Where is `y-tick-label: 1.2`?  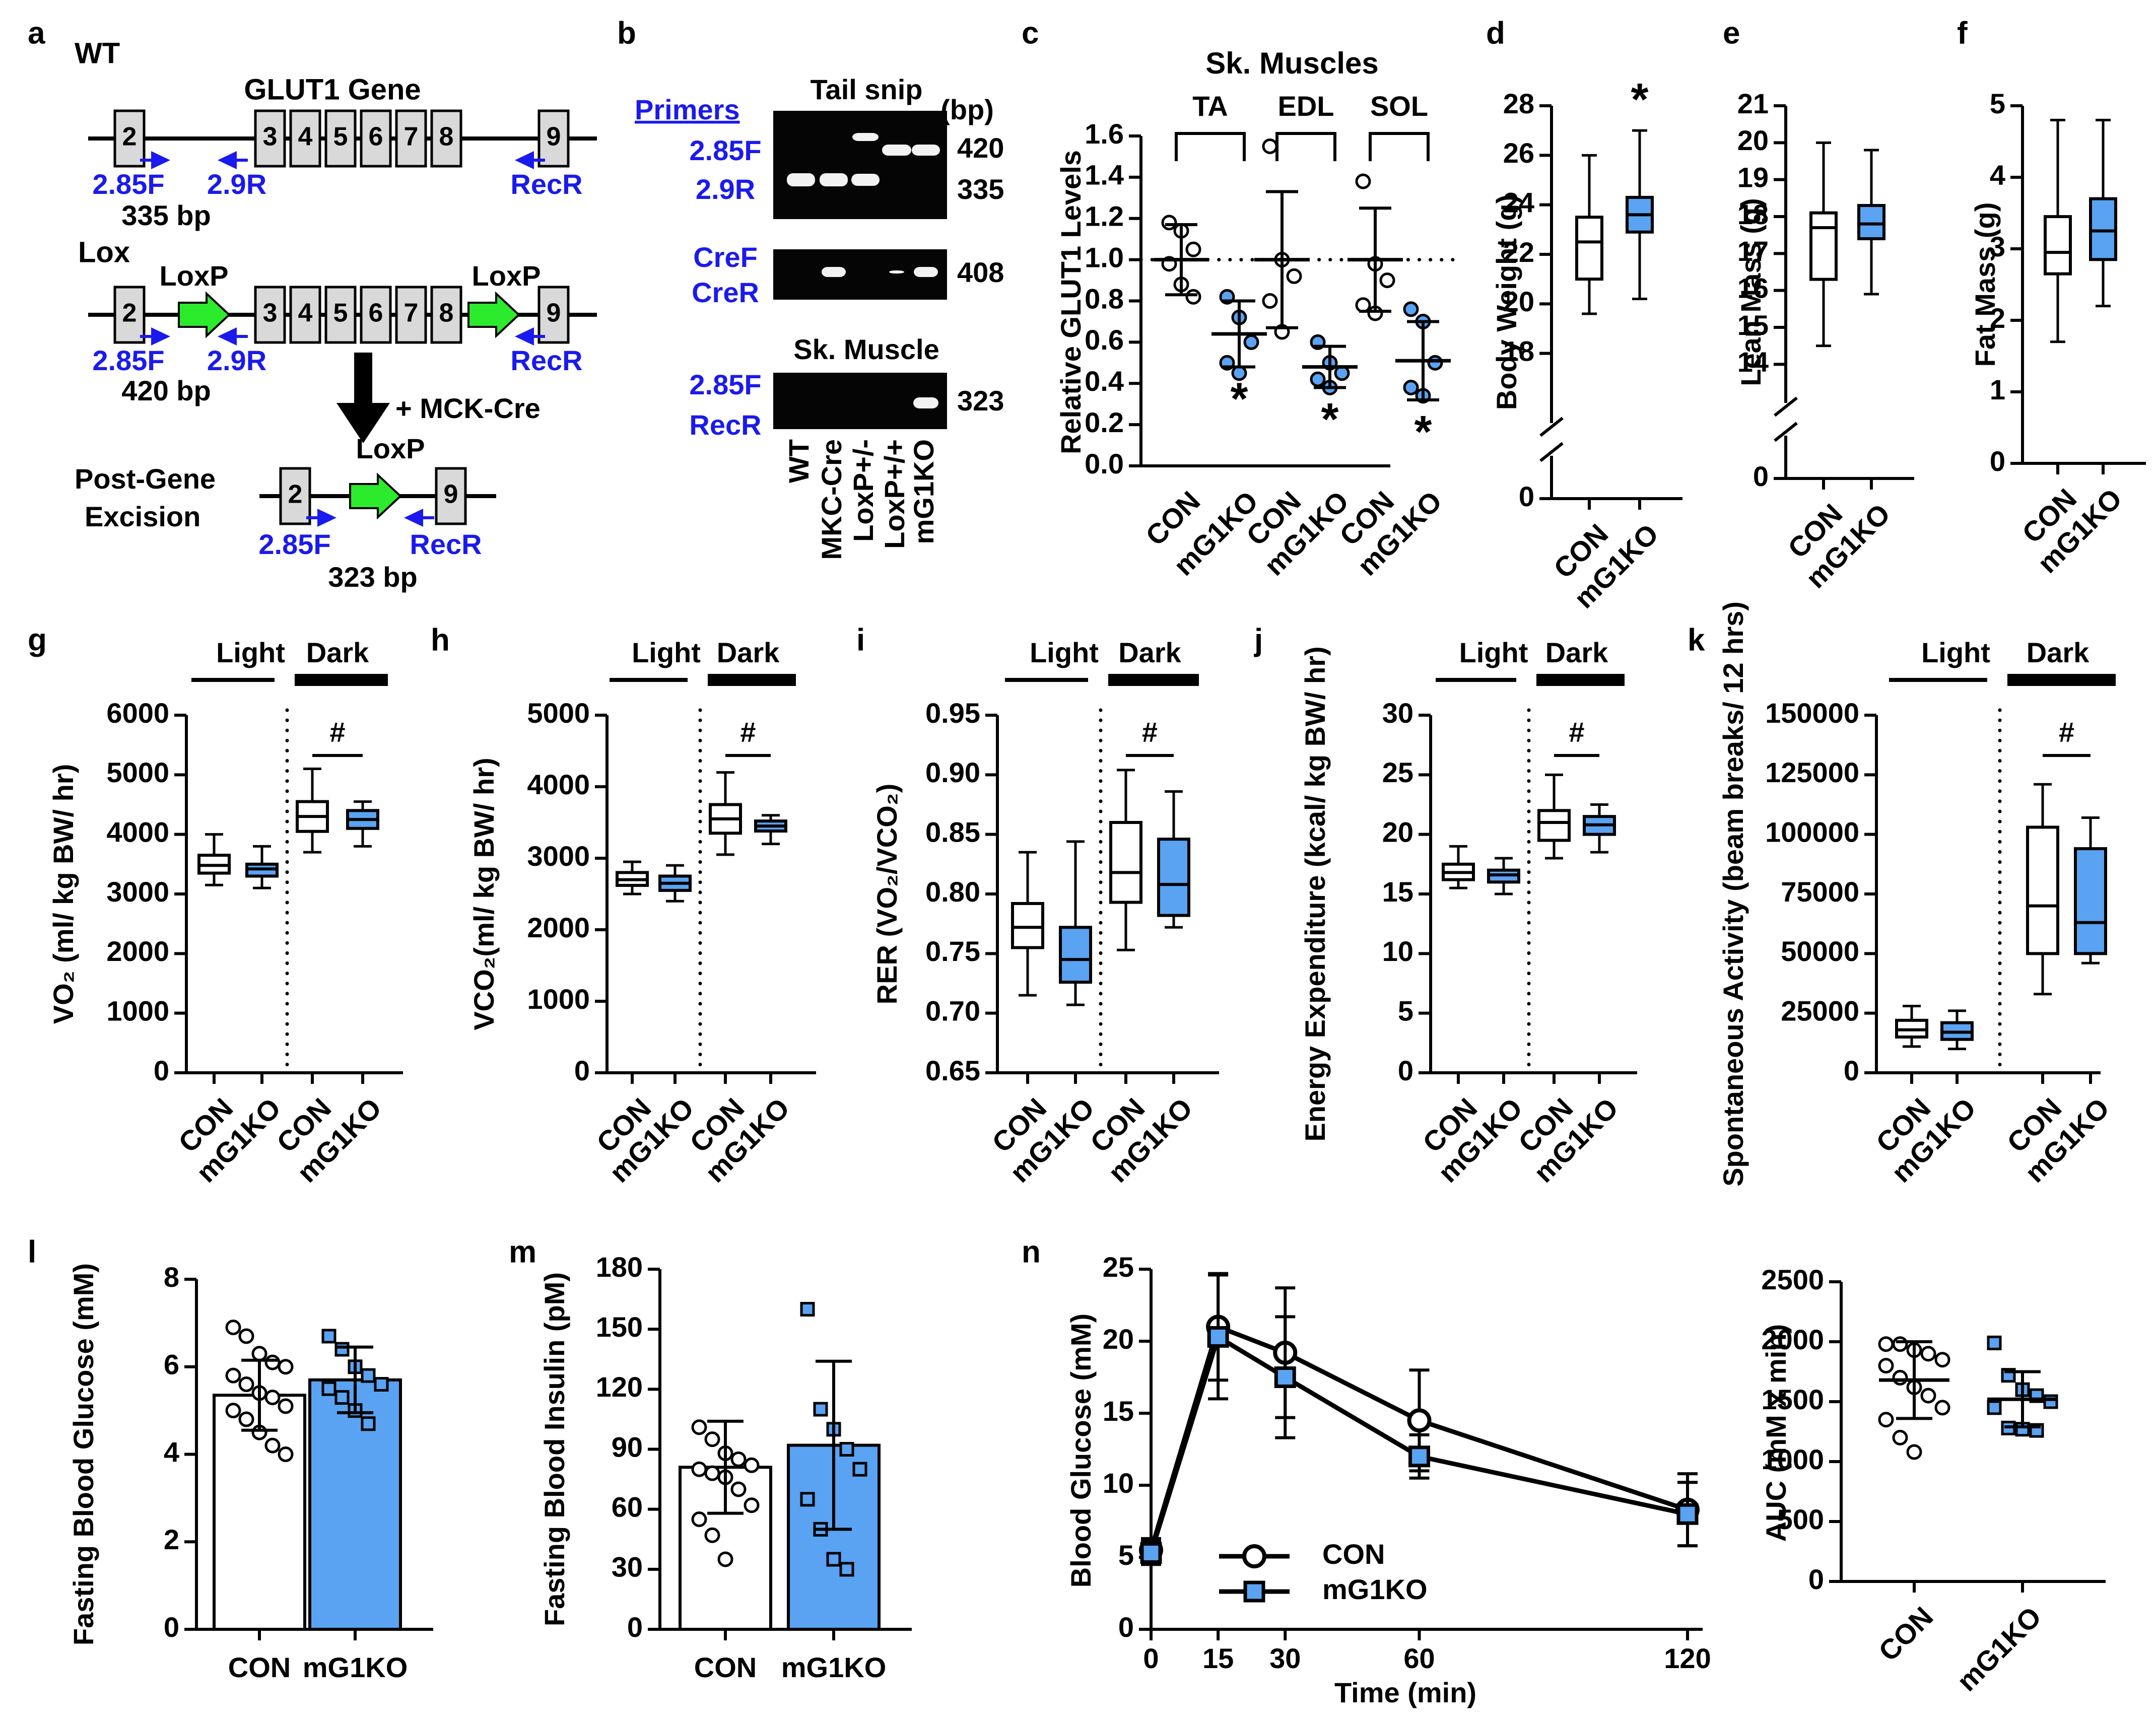
y-tick-label: 1.2 is located at coordinates (1105, 216).